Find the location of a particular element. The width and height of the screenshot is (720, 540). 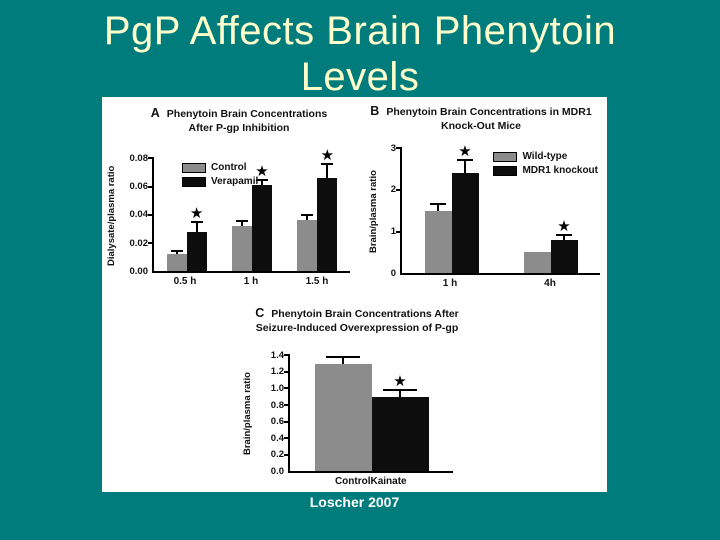

x-axis-label-1-h: 1 h is located at coordinates (251, 281).